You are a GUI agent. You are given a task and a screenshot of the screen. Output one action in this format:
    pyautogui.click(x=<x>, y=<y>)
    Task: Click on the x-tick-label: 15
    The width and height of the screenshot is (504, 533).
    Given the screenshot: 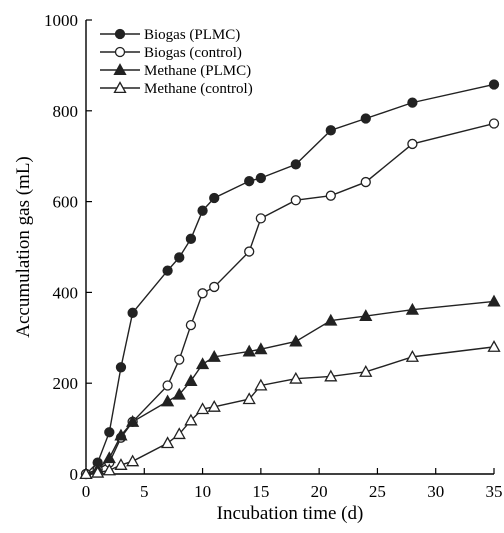 What is the action you would take?
    pyautogui.click(x=260, y=491)
    